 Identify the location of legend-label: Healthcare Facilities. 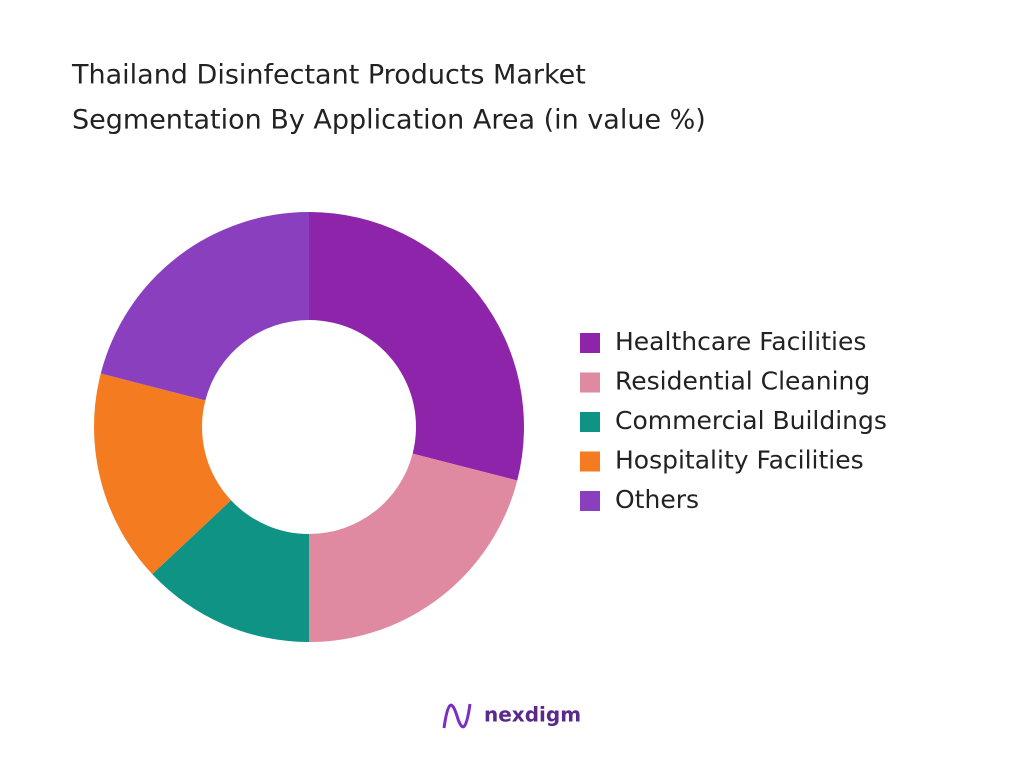
(740, 341).